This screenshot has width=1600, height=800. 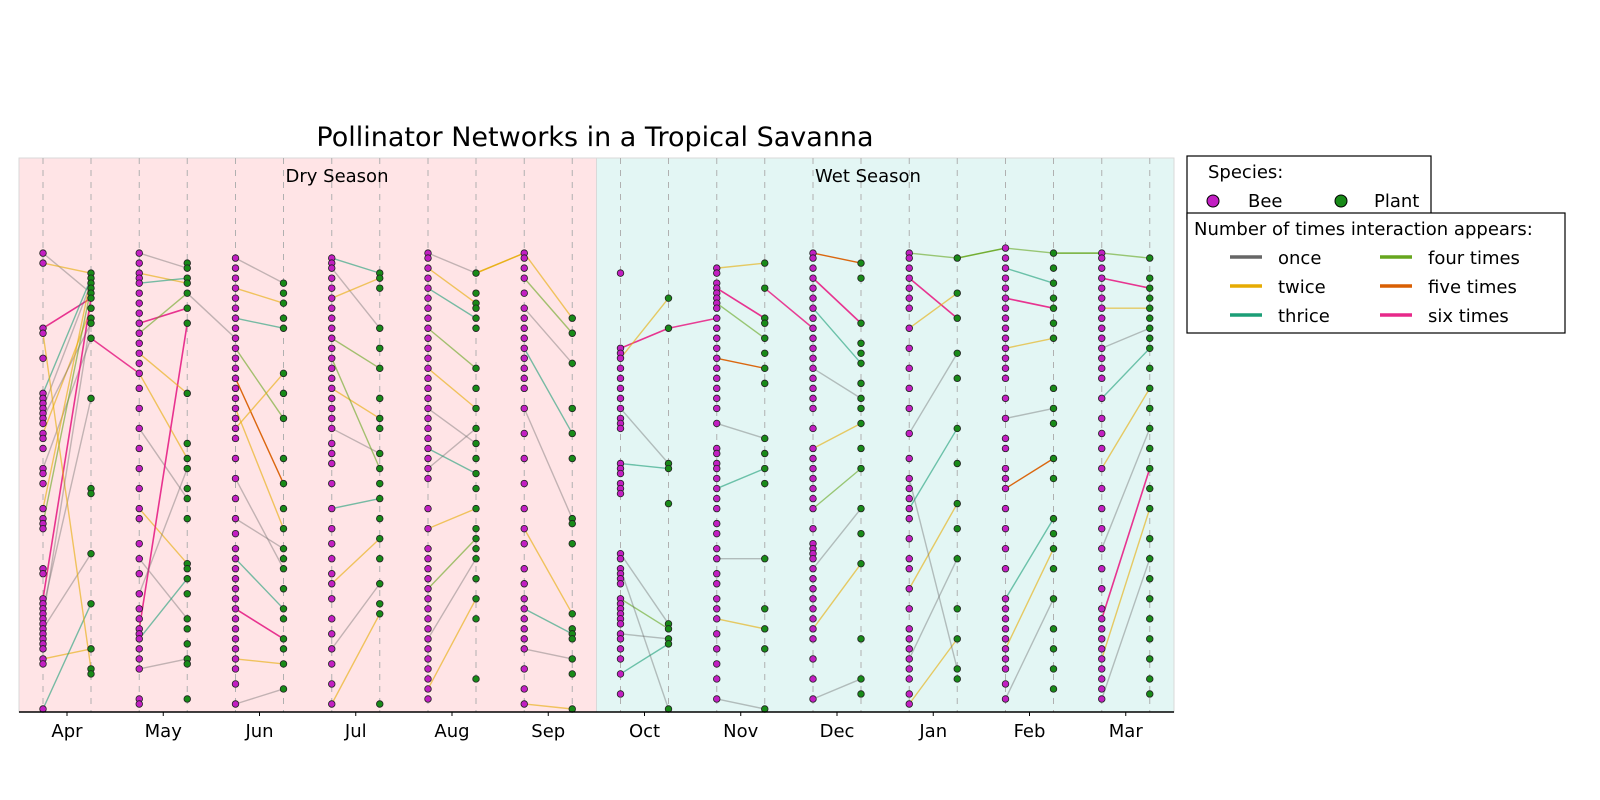 I want to click on edge-jan, so click(x=933, y=574).